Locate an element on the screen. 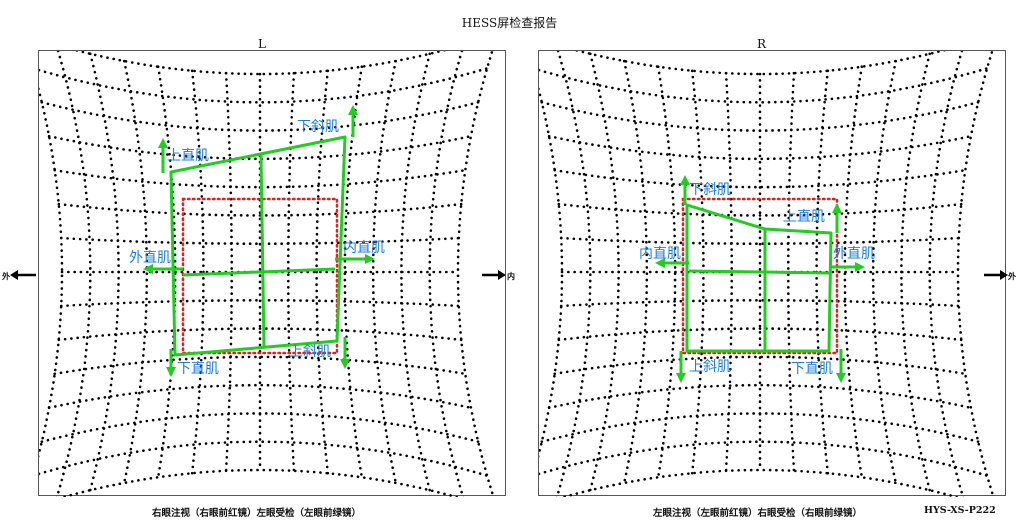 The image size is (1019, 532). muscle-arrows-right is located at coordinates (760, 279).